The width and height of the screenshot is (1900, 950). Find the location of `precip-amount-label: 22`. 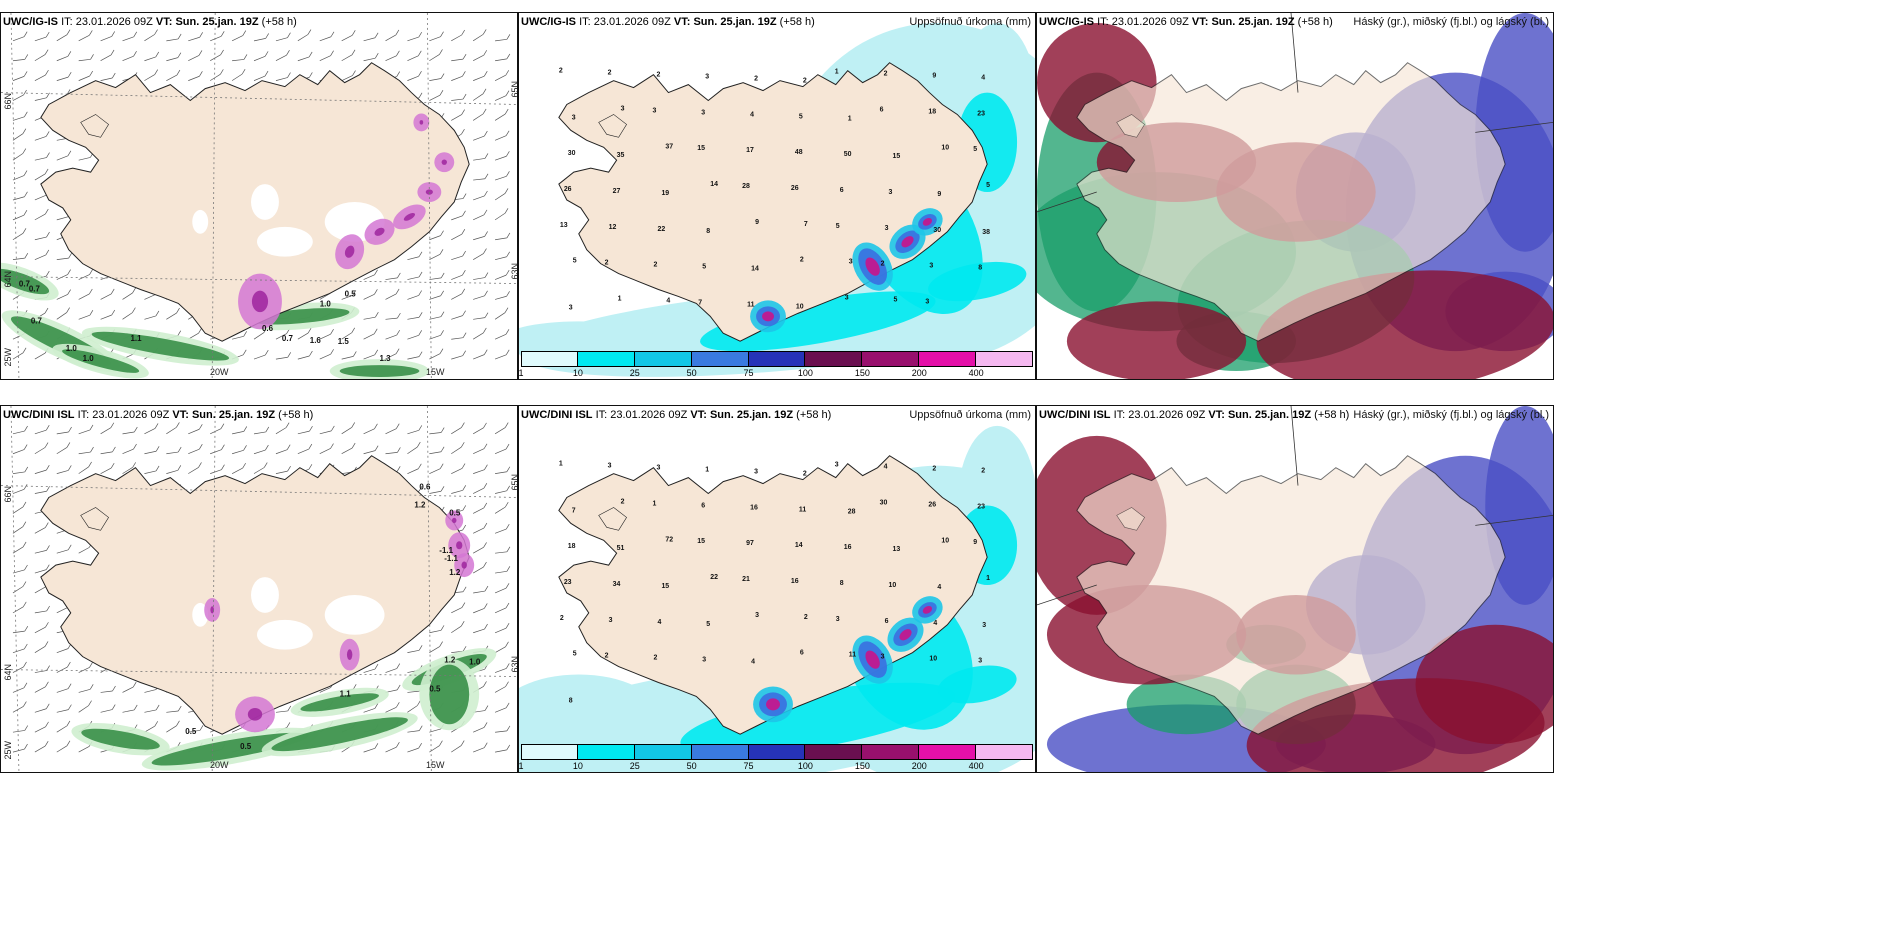

precip-amount-label: 22 is located at coordinates (661, 229).